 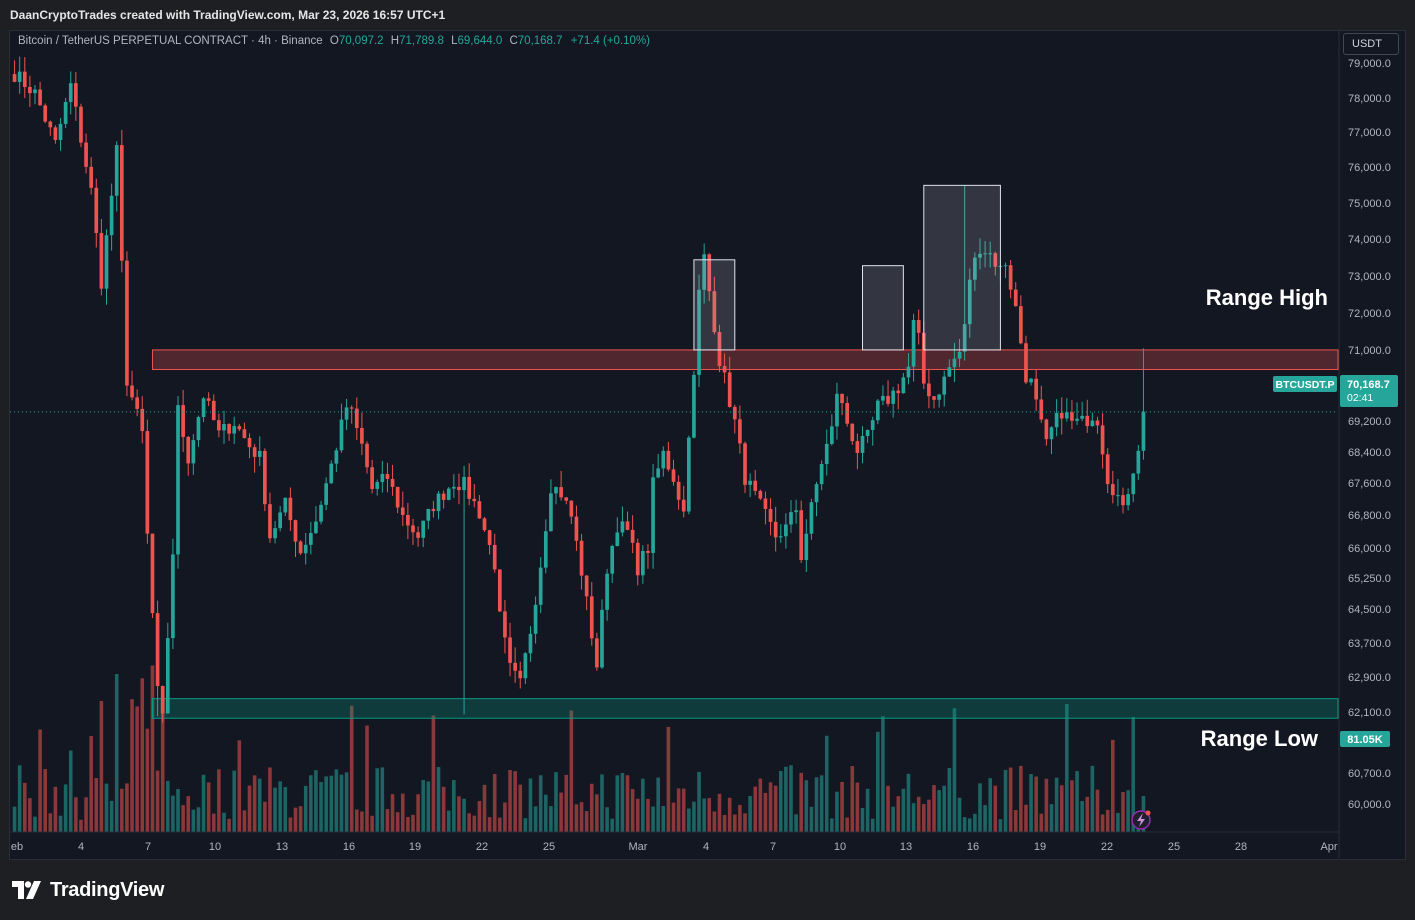 I want to click on price-tick-label: 75,000.0, so click(x=1369, y=204).